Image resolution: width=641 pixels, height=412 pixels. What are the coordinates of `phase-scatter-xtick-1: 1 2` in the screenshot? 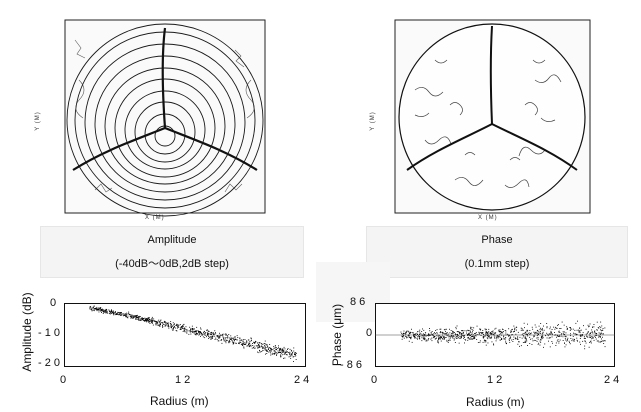 It's located at (495, 380).